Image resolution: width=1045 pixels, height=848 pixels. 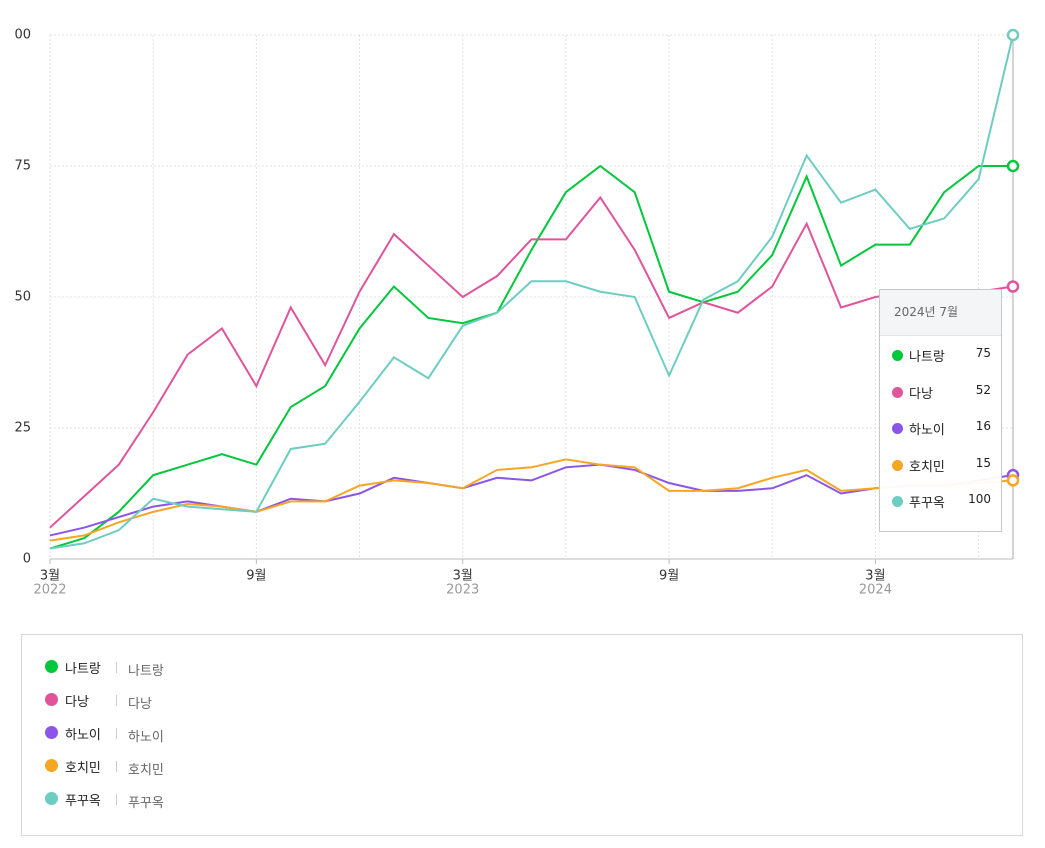 I want to click on tooltip-value: 52, so click(x=983, y=389).